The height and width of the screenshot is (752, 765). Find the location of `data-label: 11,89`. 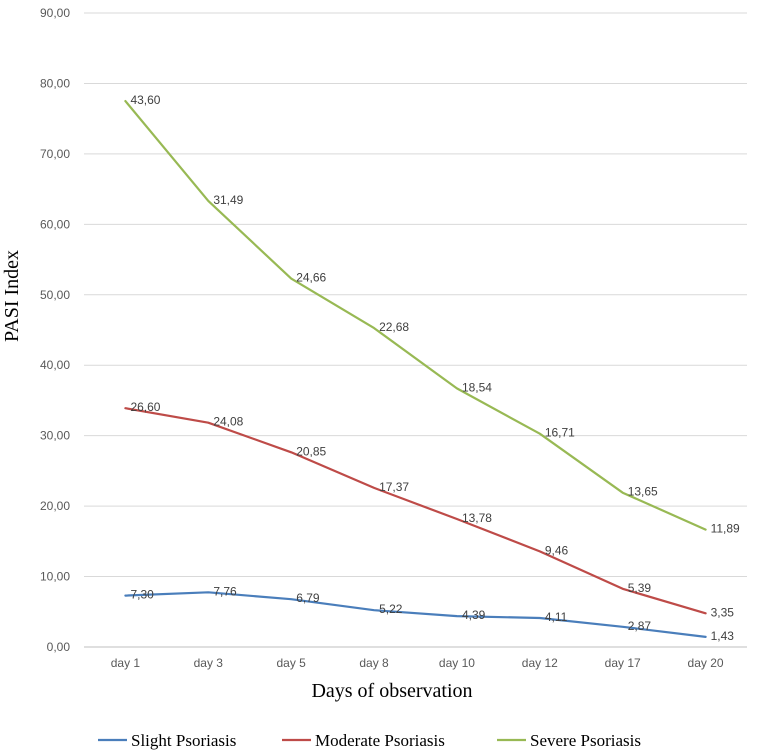

data-label: 11,89 is located at coordinates (725, 529).